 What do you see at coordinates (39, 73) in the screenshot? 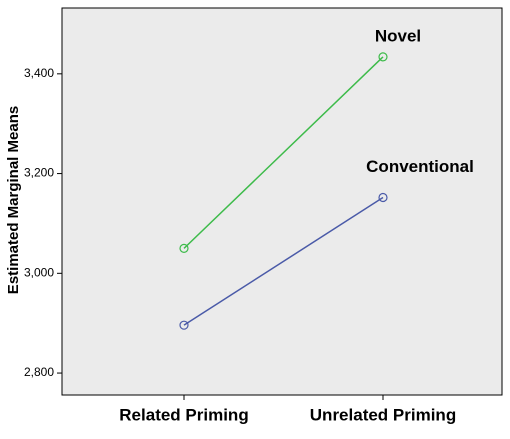
I see `y-tick-label: 3,400` at bounding box center [39, 73].